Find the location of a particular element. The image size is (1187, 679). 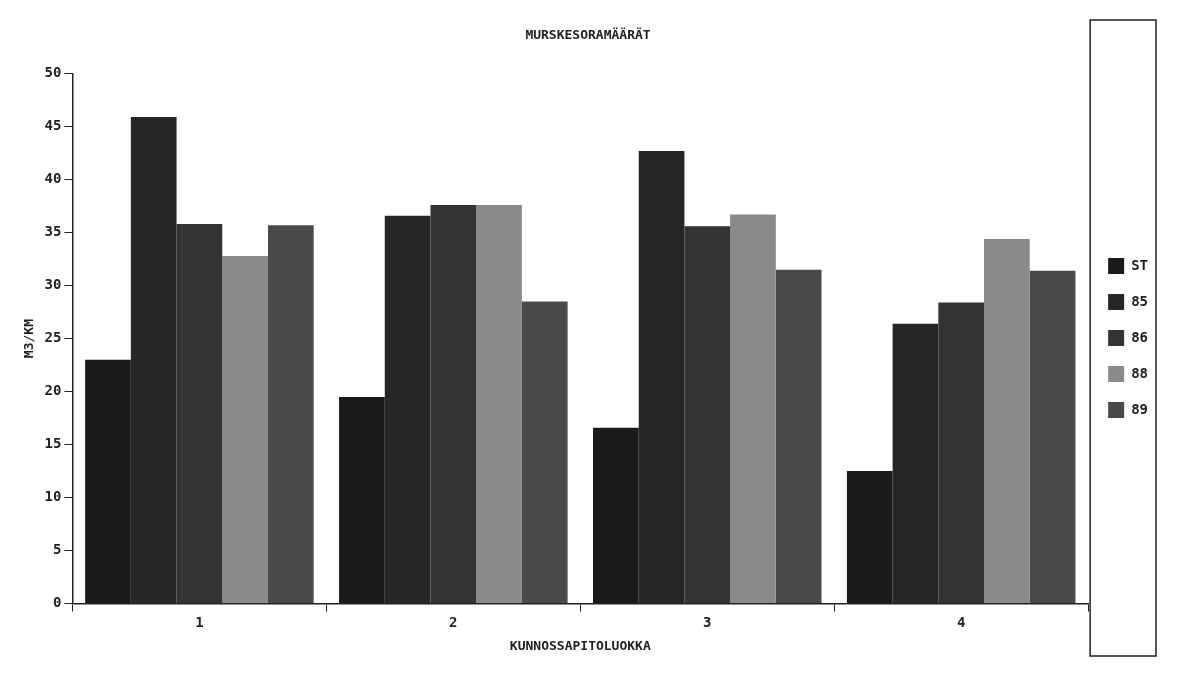

x-tick-label: 1 is located at coordinates (199, 621).